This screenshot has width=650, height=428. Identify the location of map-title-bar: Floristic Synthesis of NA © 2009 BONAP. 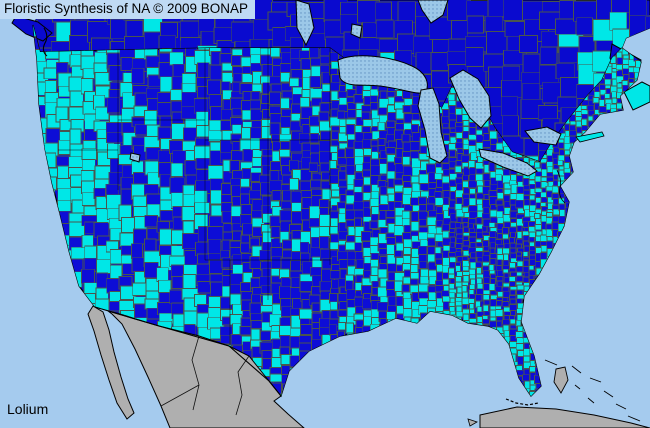
(128, 9).